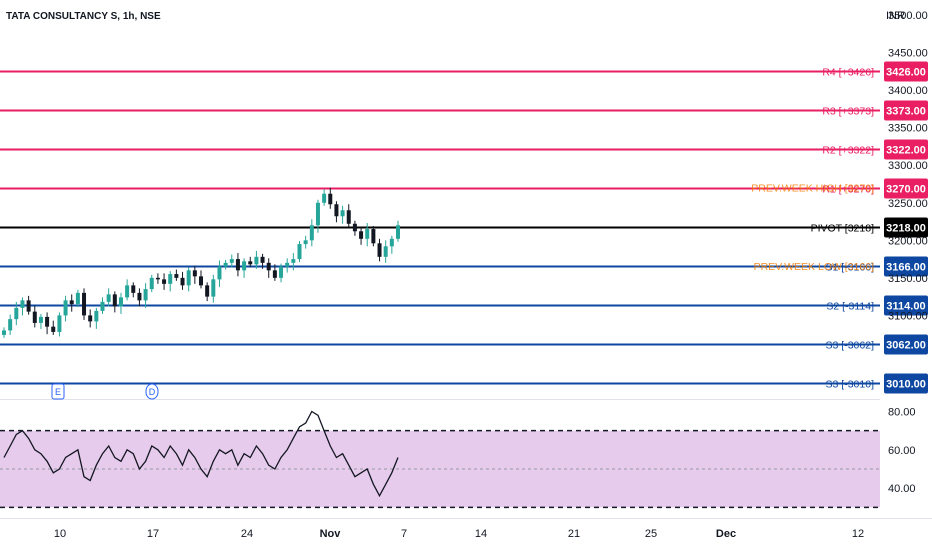 This screenshot has height=555, width=932. I want to click on prev-week-low-label: PREV.WEEK LOW [3166], so click(814, 267).